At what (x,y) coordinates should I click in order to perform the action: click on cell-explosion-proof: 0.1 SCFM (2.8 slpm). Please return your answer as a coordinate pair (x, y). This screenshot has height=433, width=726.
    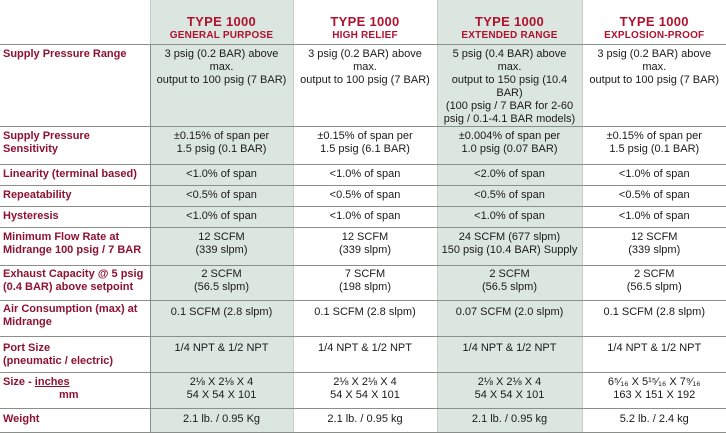
    Looking at the image, I should click on (653, 318).